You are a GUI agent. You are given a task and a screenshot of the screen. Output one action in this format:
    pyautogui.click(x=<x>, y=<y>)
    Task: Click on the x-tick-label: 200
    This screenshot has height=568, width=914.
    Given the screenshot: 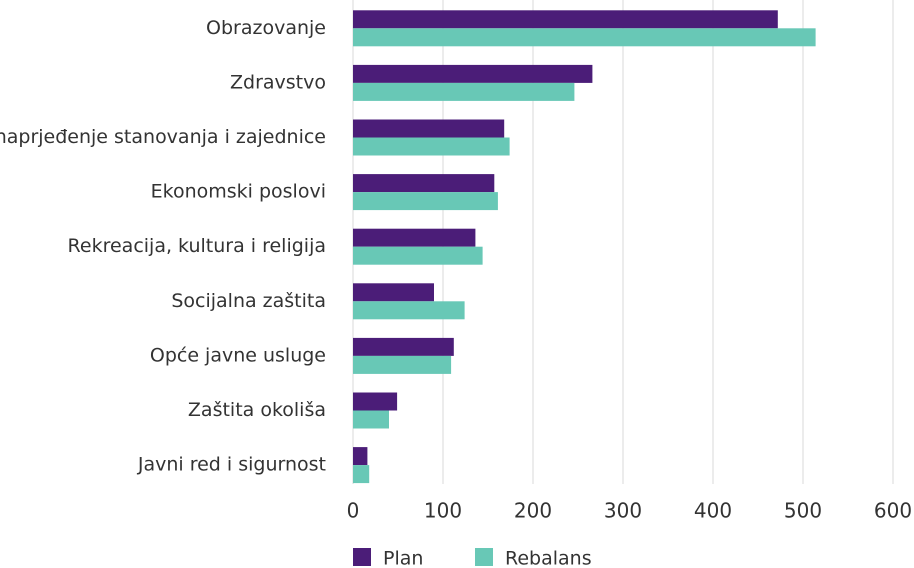 What is the action you would take?
    pyautogui.click(x=533, y=511)
    